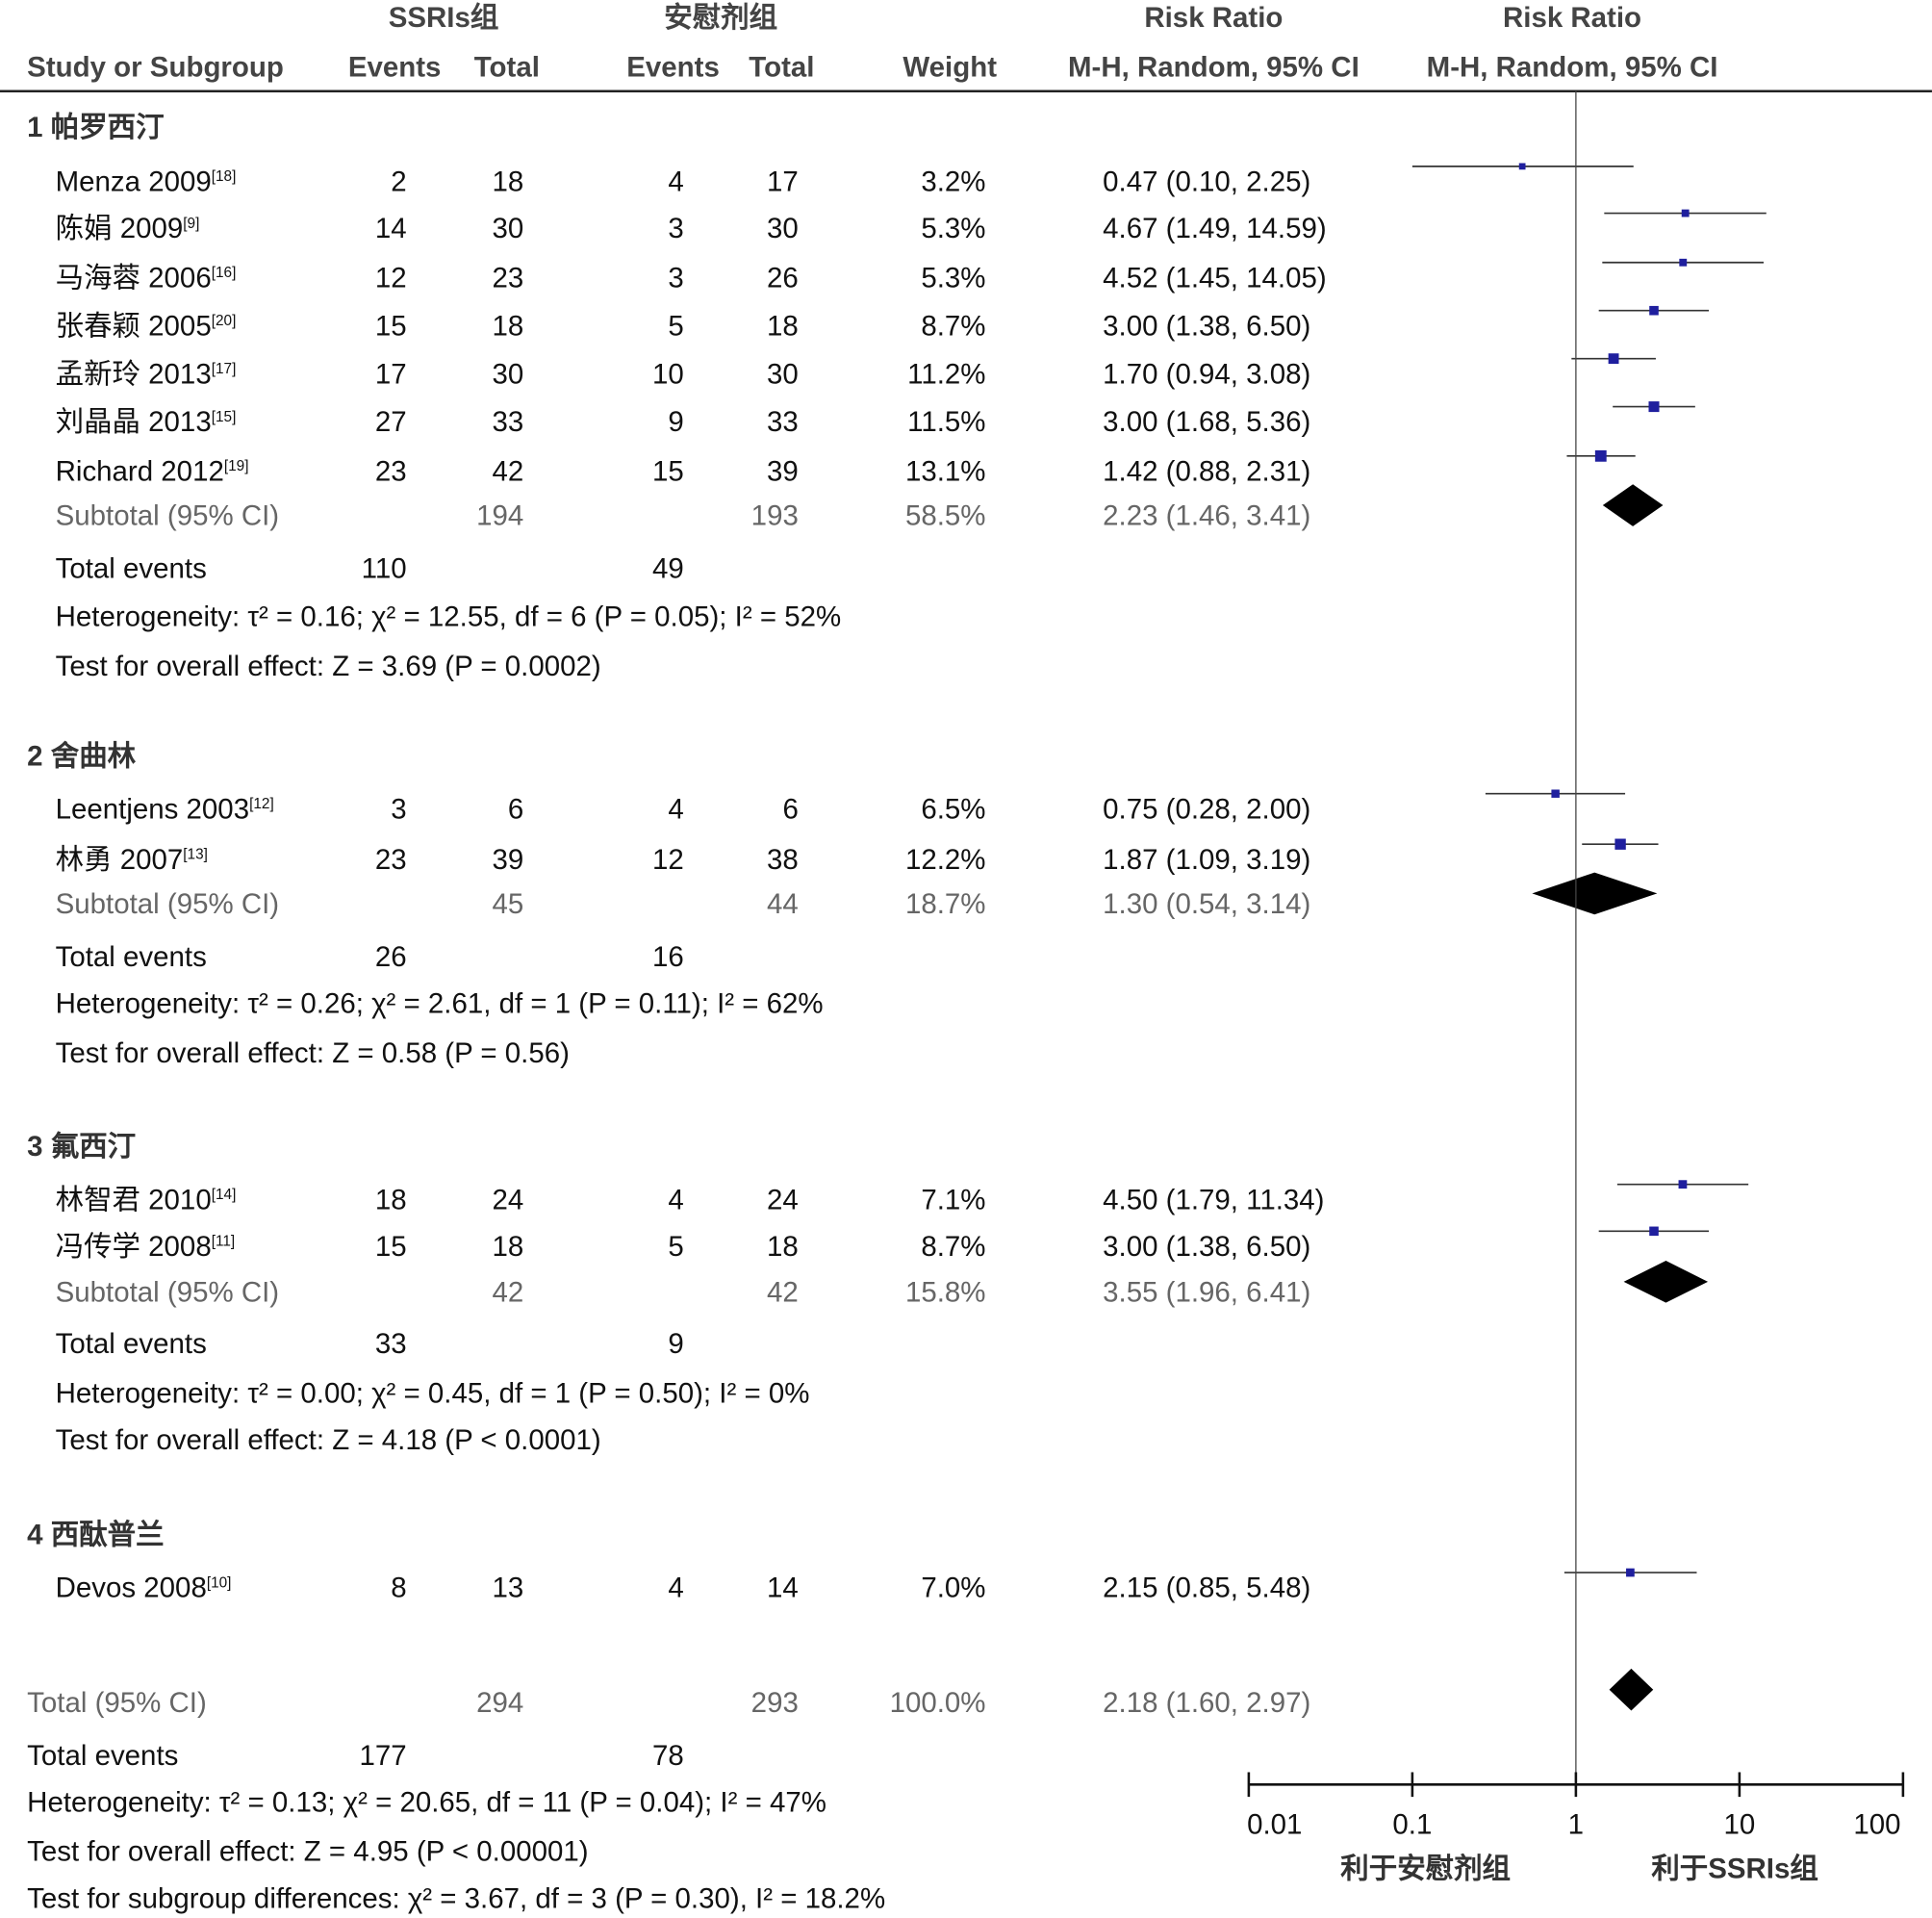 The image size is (1932, 1918). What do you see at coordinates (783, 228) in the screenshot?
I see `placebo-total-value: 30` at bounding box center [783, 228].